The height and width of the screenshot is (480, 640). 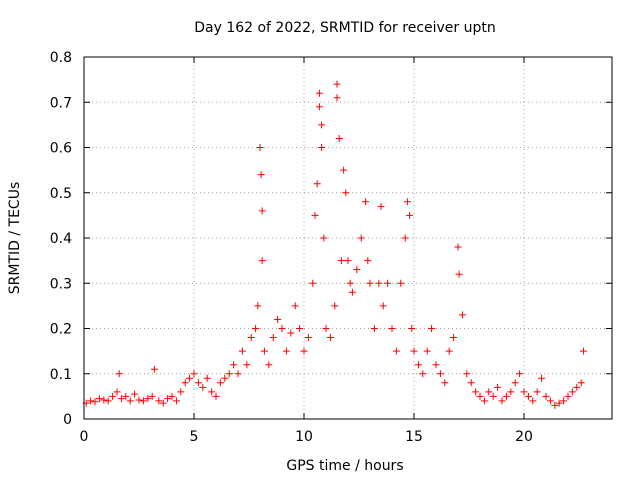 I want to click on x-tick-label: 15, so click(x=414, y=437).